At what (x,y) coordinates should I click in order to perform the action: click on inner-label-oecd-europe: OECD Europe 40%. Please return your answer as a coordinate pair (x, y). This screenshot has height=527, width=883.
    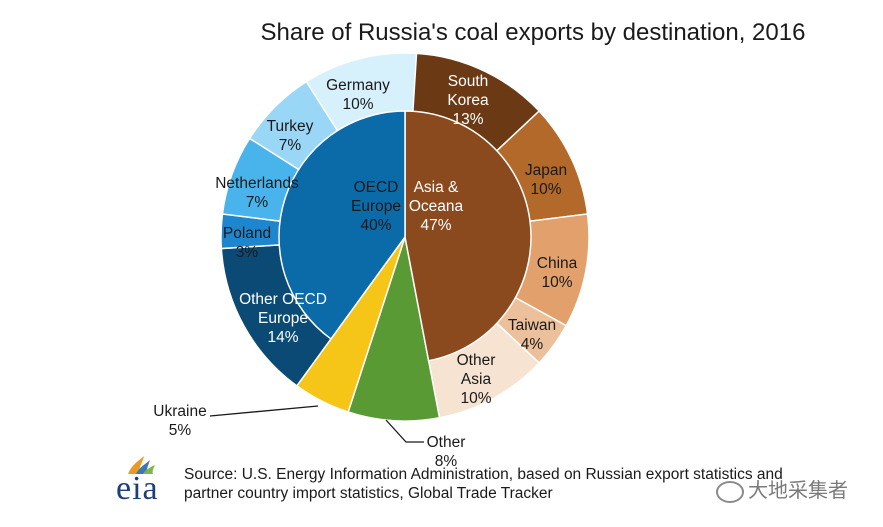
    Looking at the image, I should click on (376, 206).